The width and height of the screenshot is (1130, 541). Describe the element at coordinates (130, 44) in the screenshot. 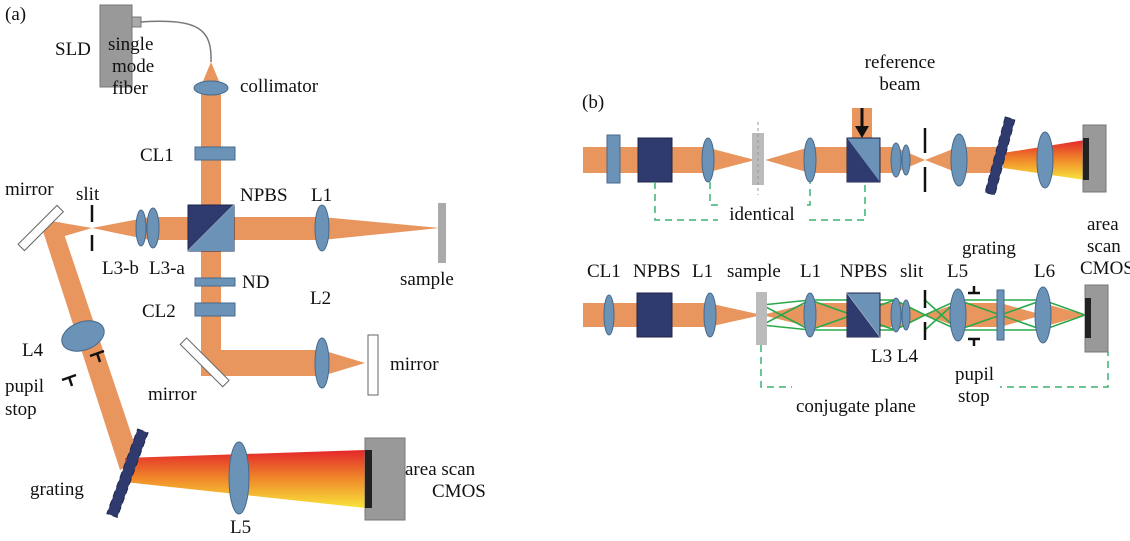

I see `label: single` at that location.